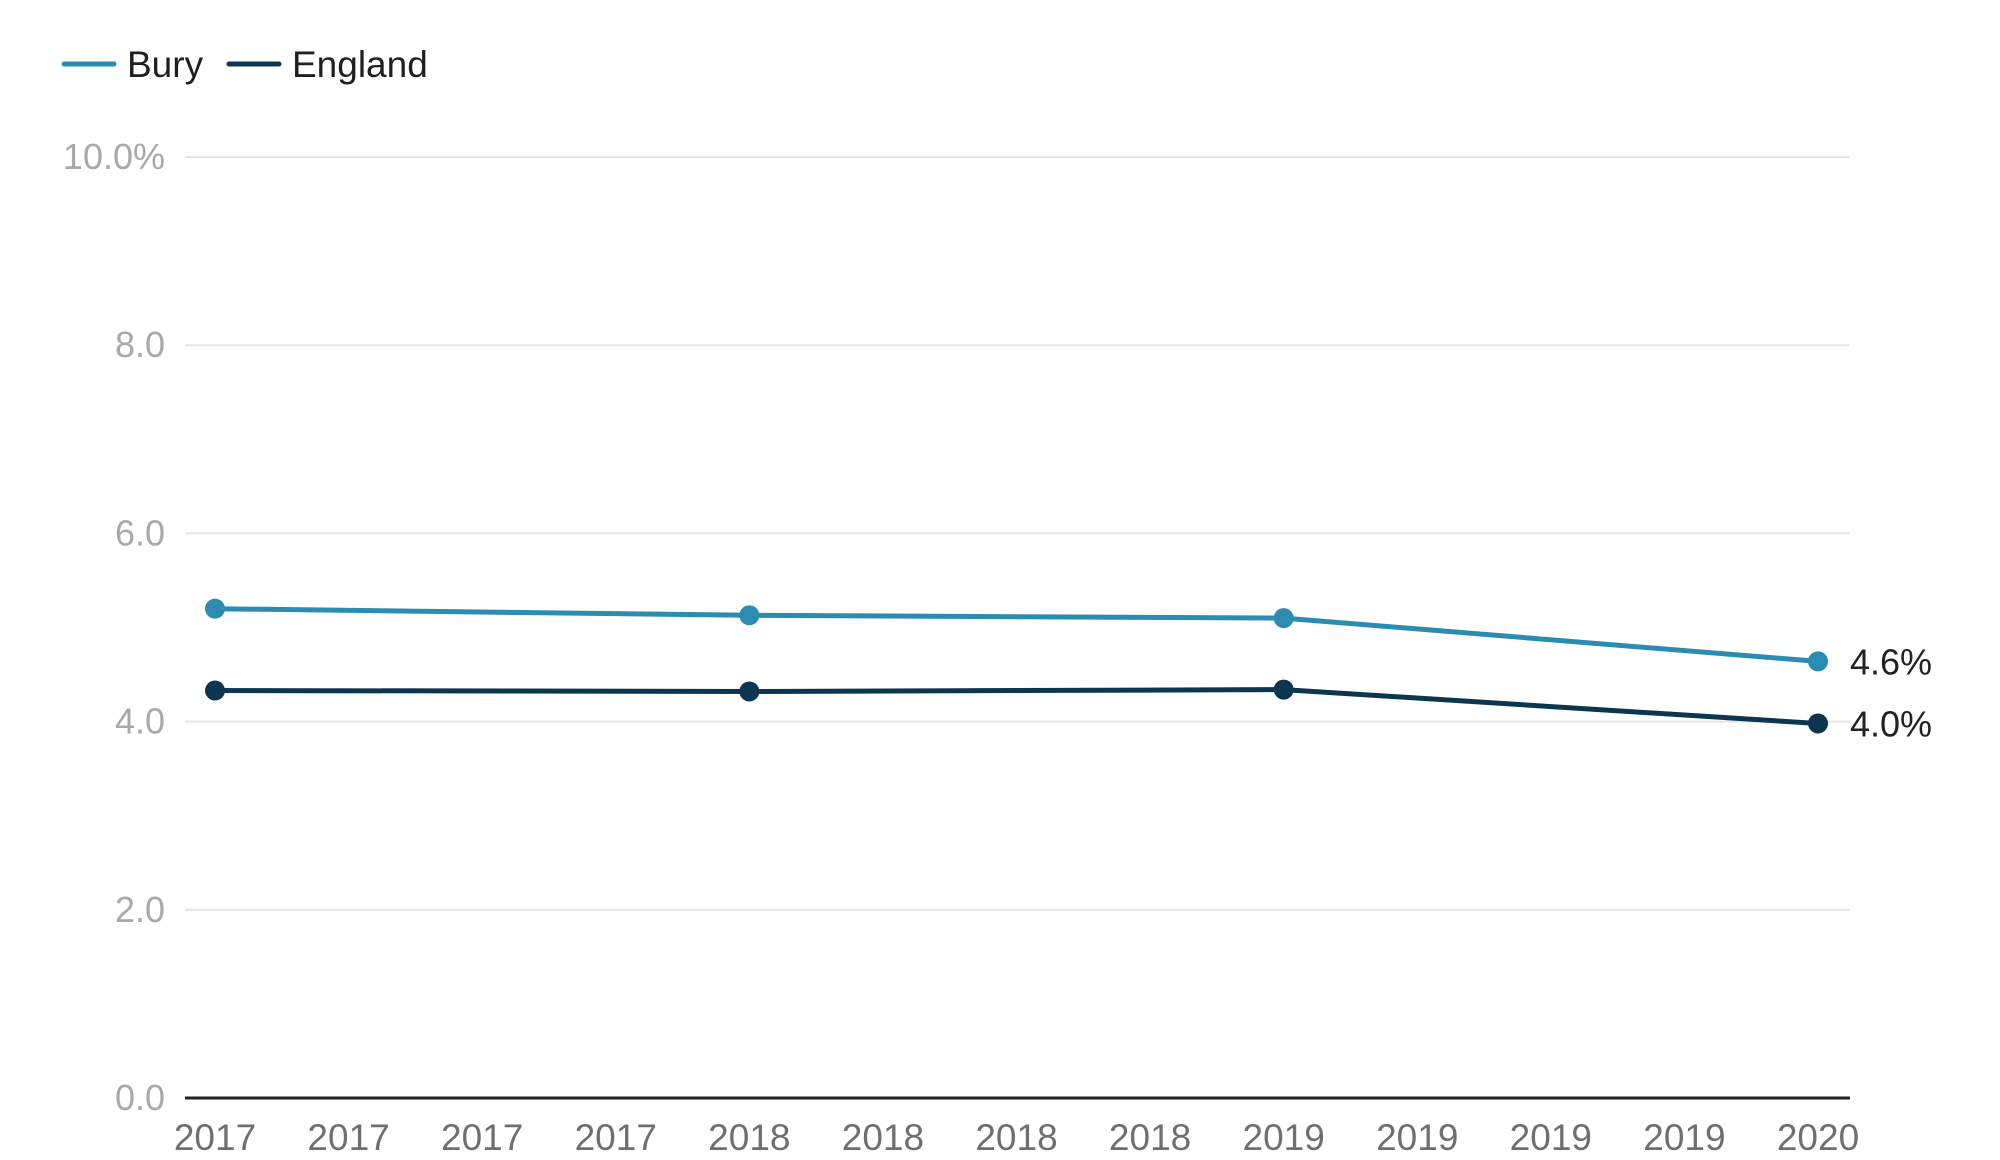 The width and height of the screenshot is (2000, 1160). I want to click on y-tick-label: 0.0, so click(140, 1097).